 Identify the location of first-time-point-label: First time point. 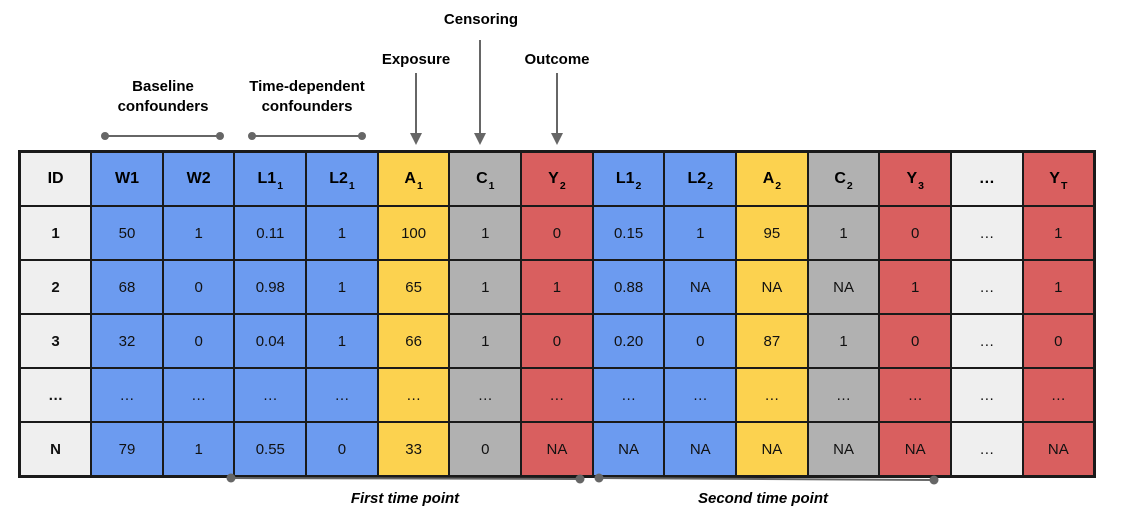
(405, 498).